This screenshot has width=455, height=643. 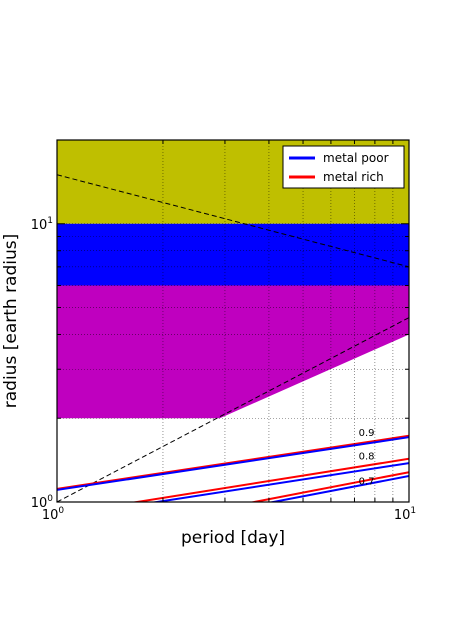 I want to click on y-tick-label: 100, so click(x=42, y=502).